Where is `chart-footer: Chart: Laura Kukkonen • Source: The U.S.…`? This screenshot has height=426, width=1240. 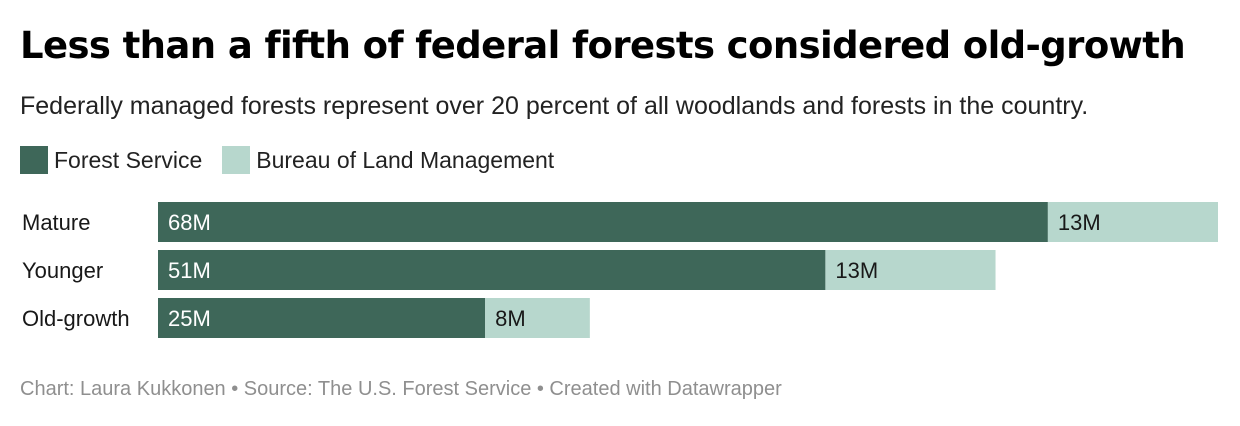 chart-footer: Chart: Laura Kukkonen • Source: The U.S.… is located at coordinates (401, 389).